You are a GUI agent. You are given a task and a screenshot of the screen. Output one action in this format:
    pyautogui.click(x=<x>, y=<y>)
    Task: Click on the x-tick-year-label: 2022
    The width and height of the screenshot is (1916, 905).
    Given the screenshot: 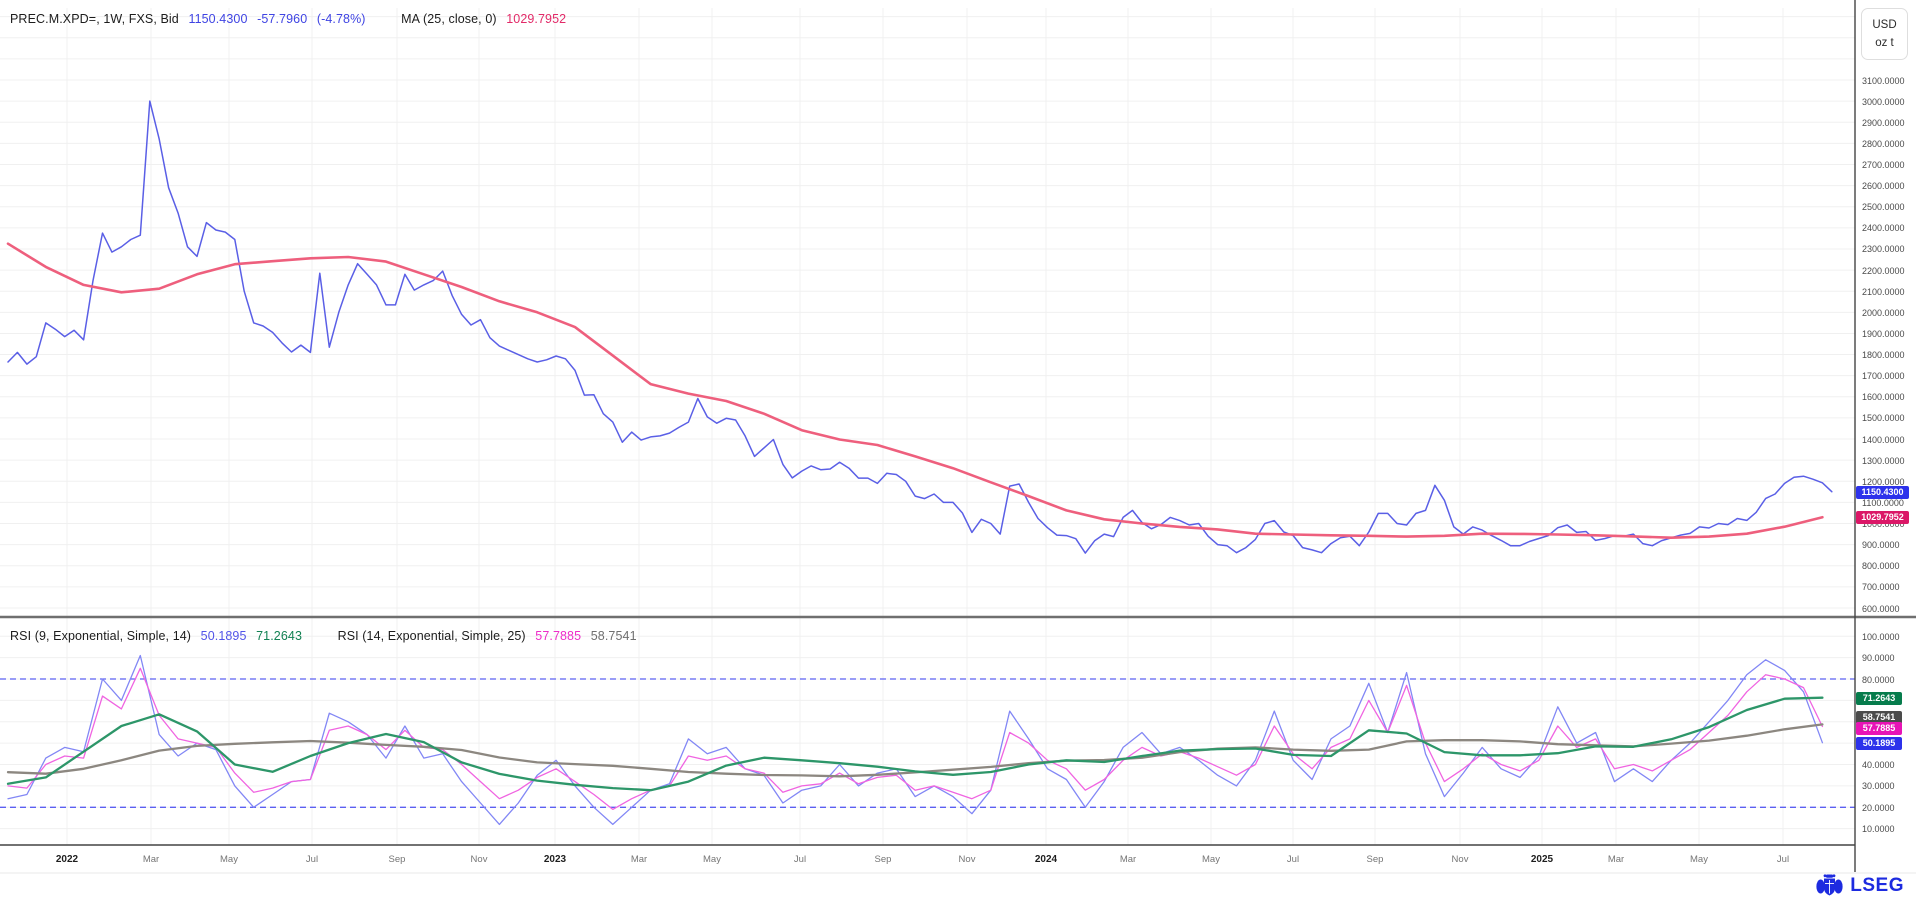 What is the action you would take?
    pyautogui.click(x=67, y=859)
    